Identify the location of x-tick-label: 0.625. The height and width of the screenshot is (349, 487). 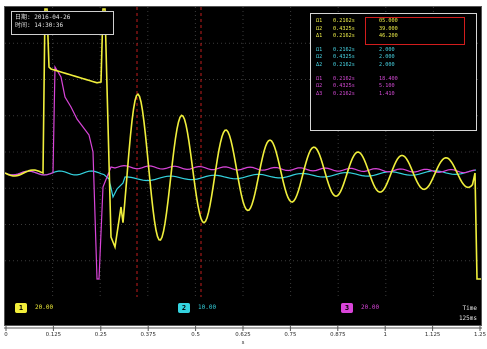
(243, 335).